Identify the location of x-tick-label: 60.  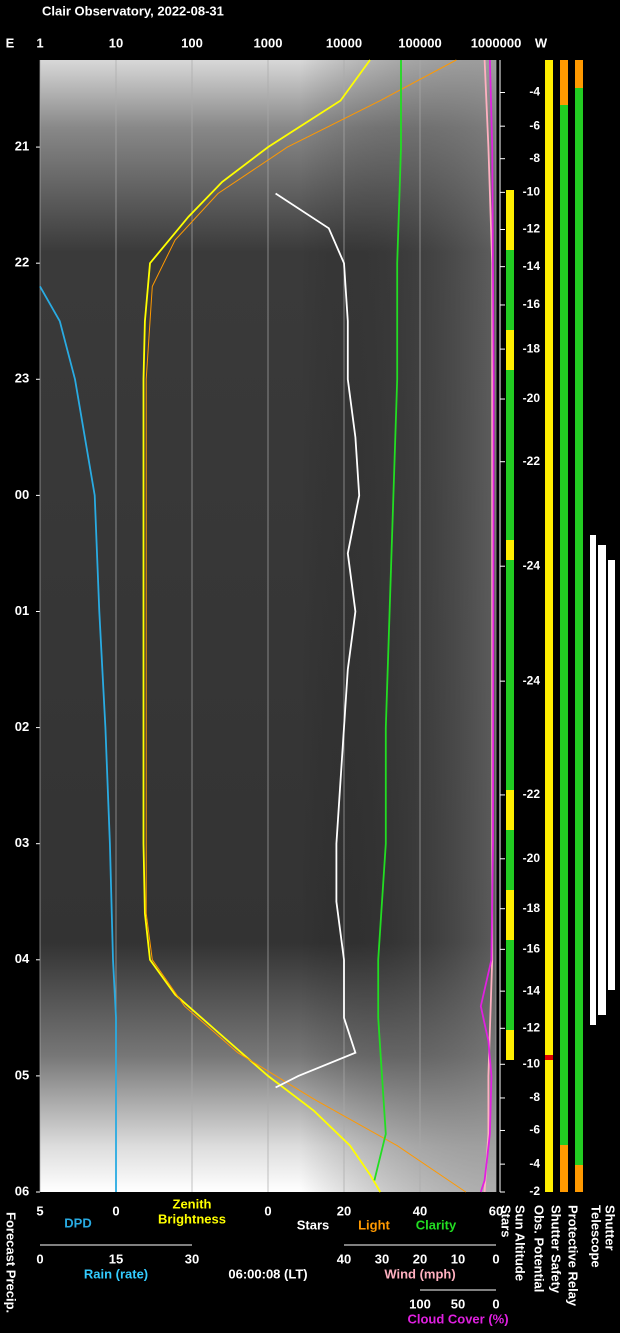
(496, 1210).